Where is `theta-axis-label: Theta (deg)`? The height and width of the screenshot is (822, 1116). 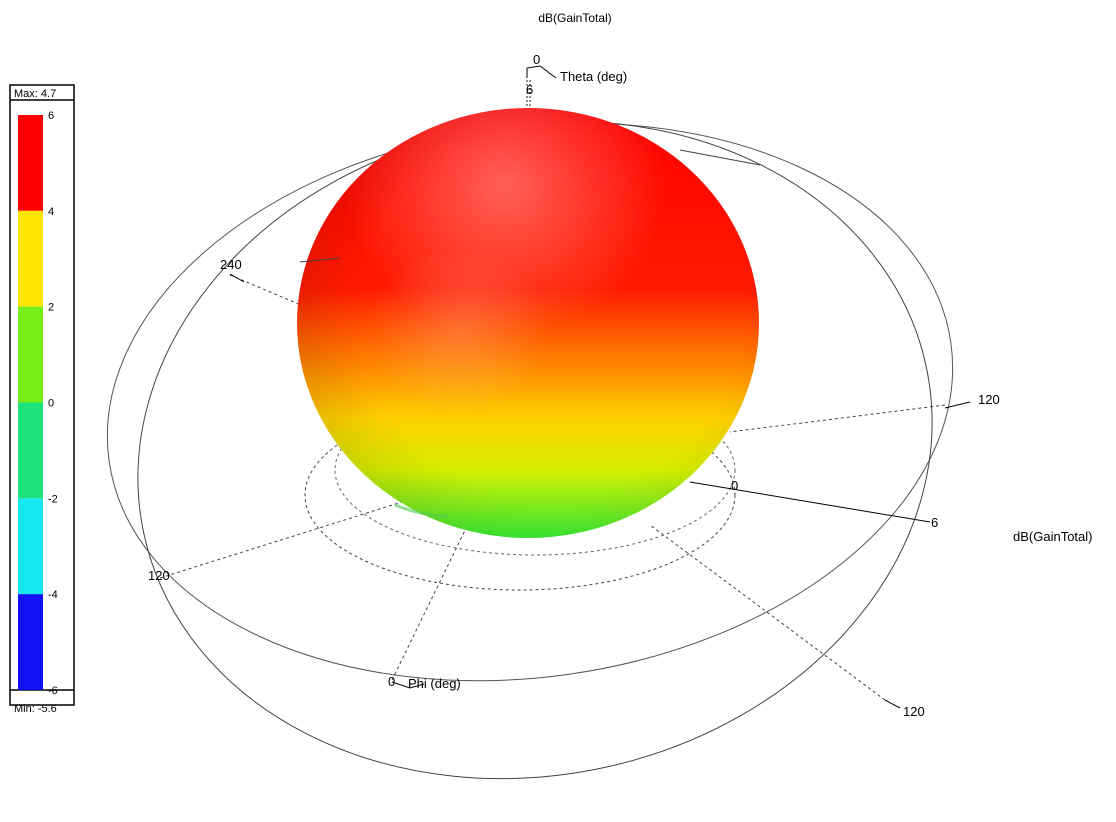
theta-axis-label: Theta (deg) is located at coordinates (593, 76).